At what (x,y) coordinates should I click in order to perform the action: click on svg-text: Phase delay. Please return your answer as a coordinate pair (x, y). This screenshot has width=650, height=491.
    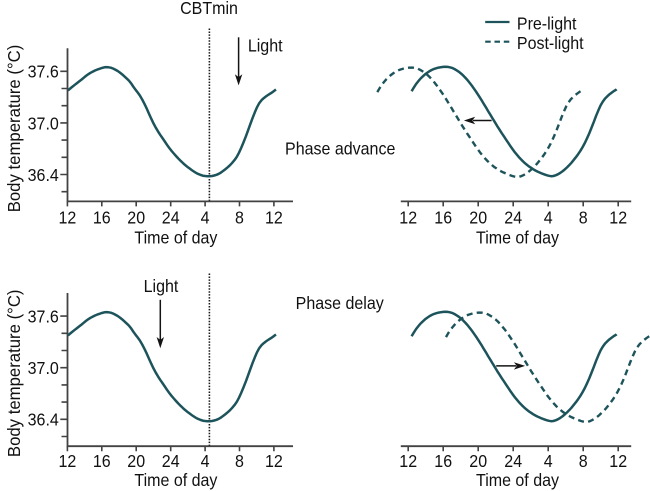
    Looking at the image, I should click on (340, 303).